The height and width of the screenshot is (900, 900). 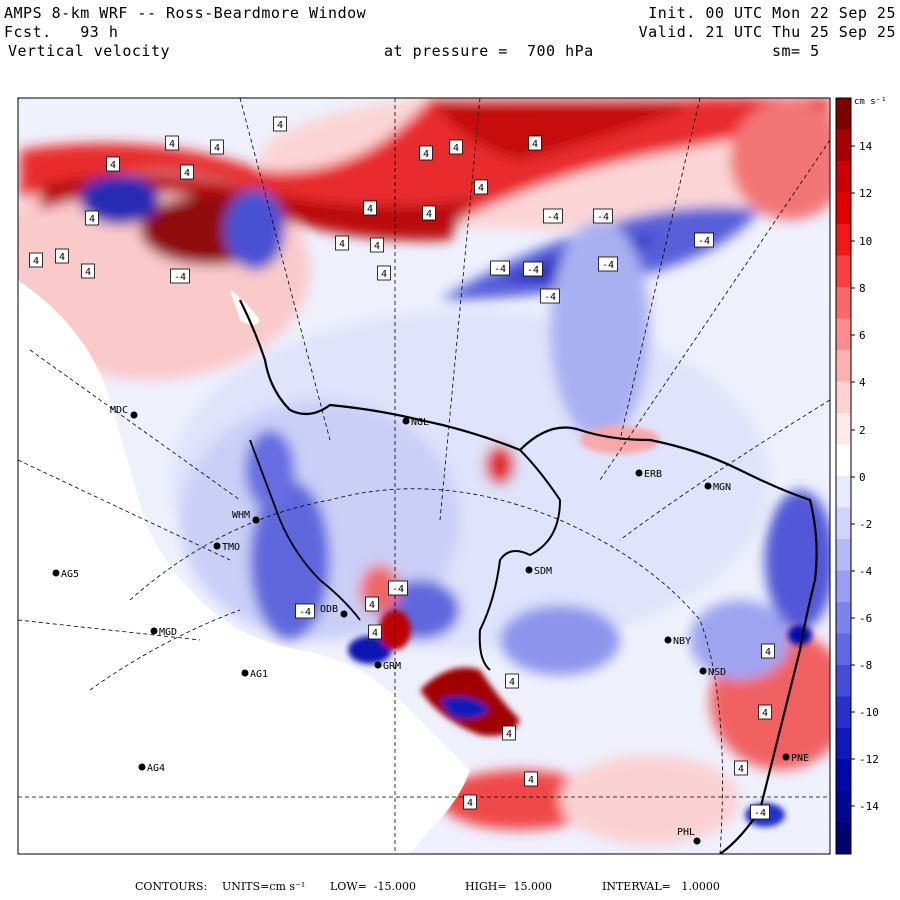 I want to click on colorbar-tick-label: 8, so click(x=862, y=288).